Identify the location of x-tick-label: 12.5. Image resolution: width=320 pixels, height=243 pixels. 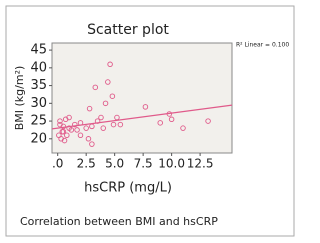
(200, 164).